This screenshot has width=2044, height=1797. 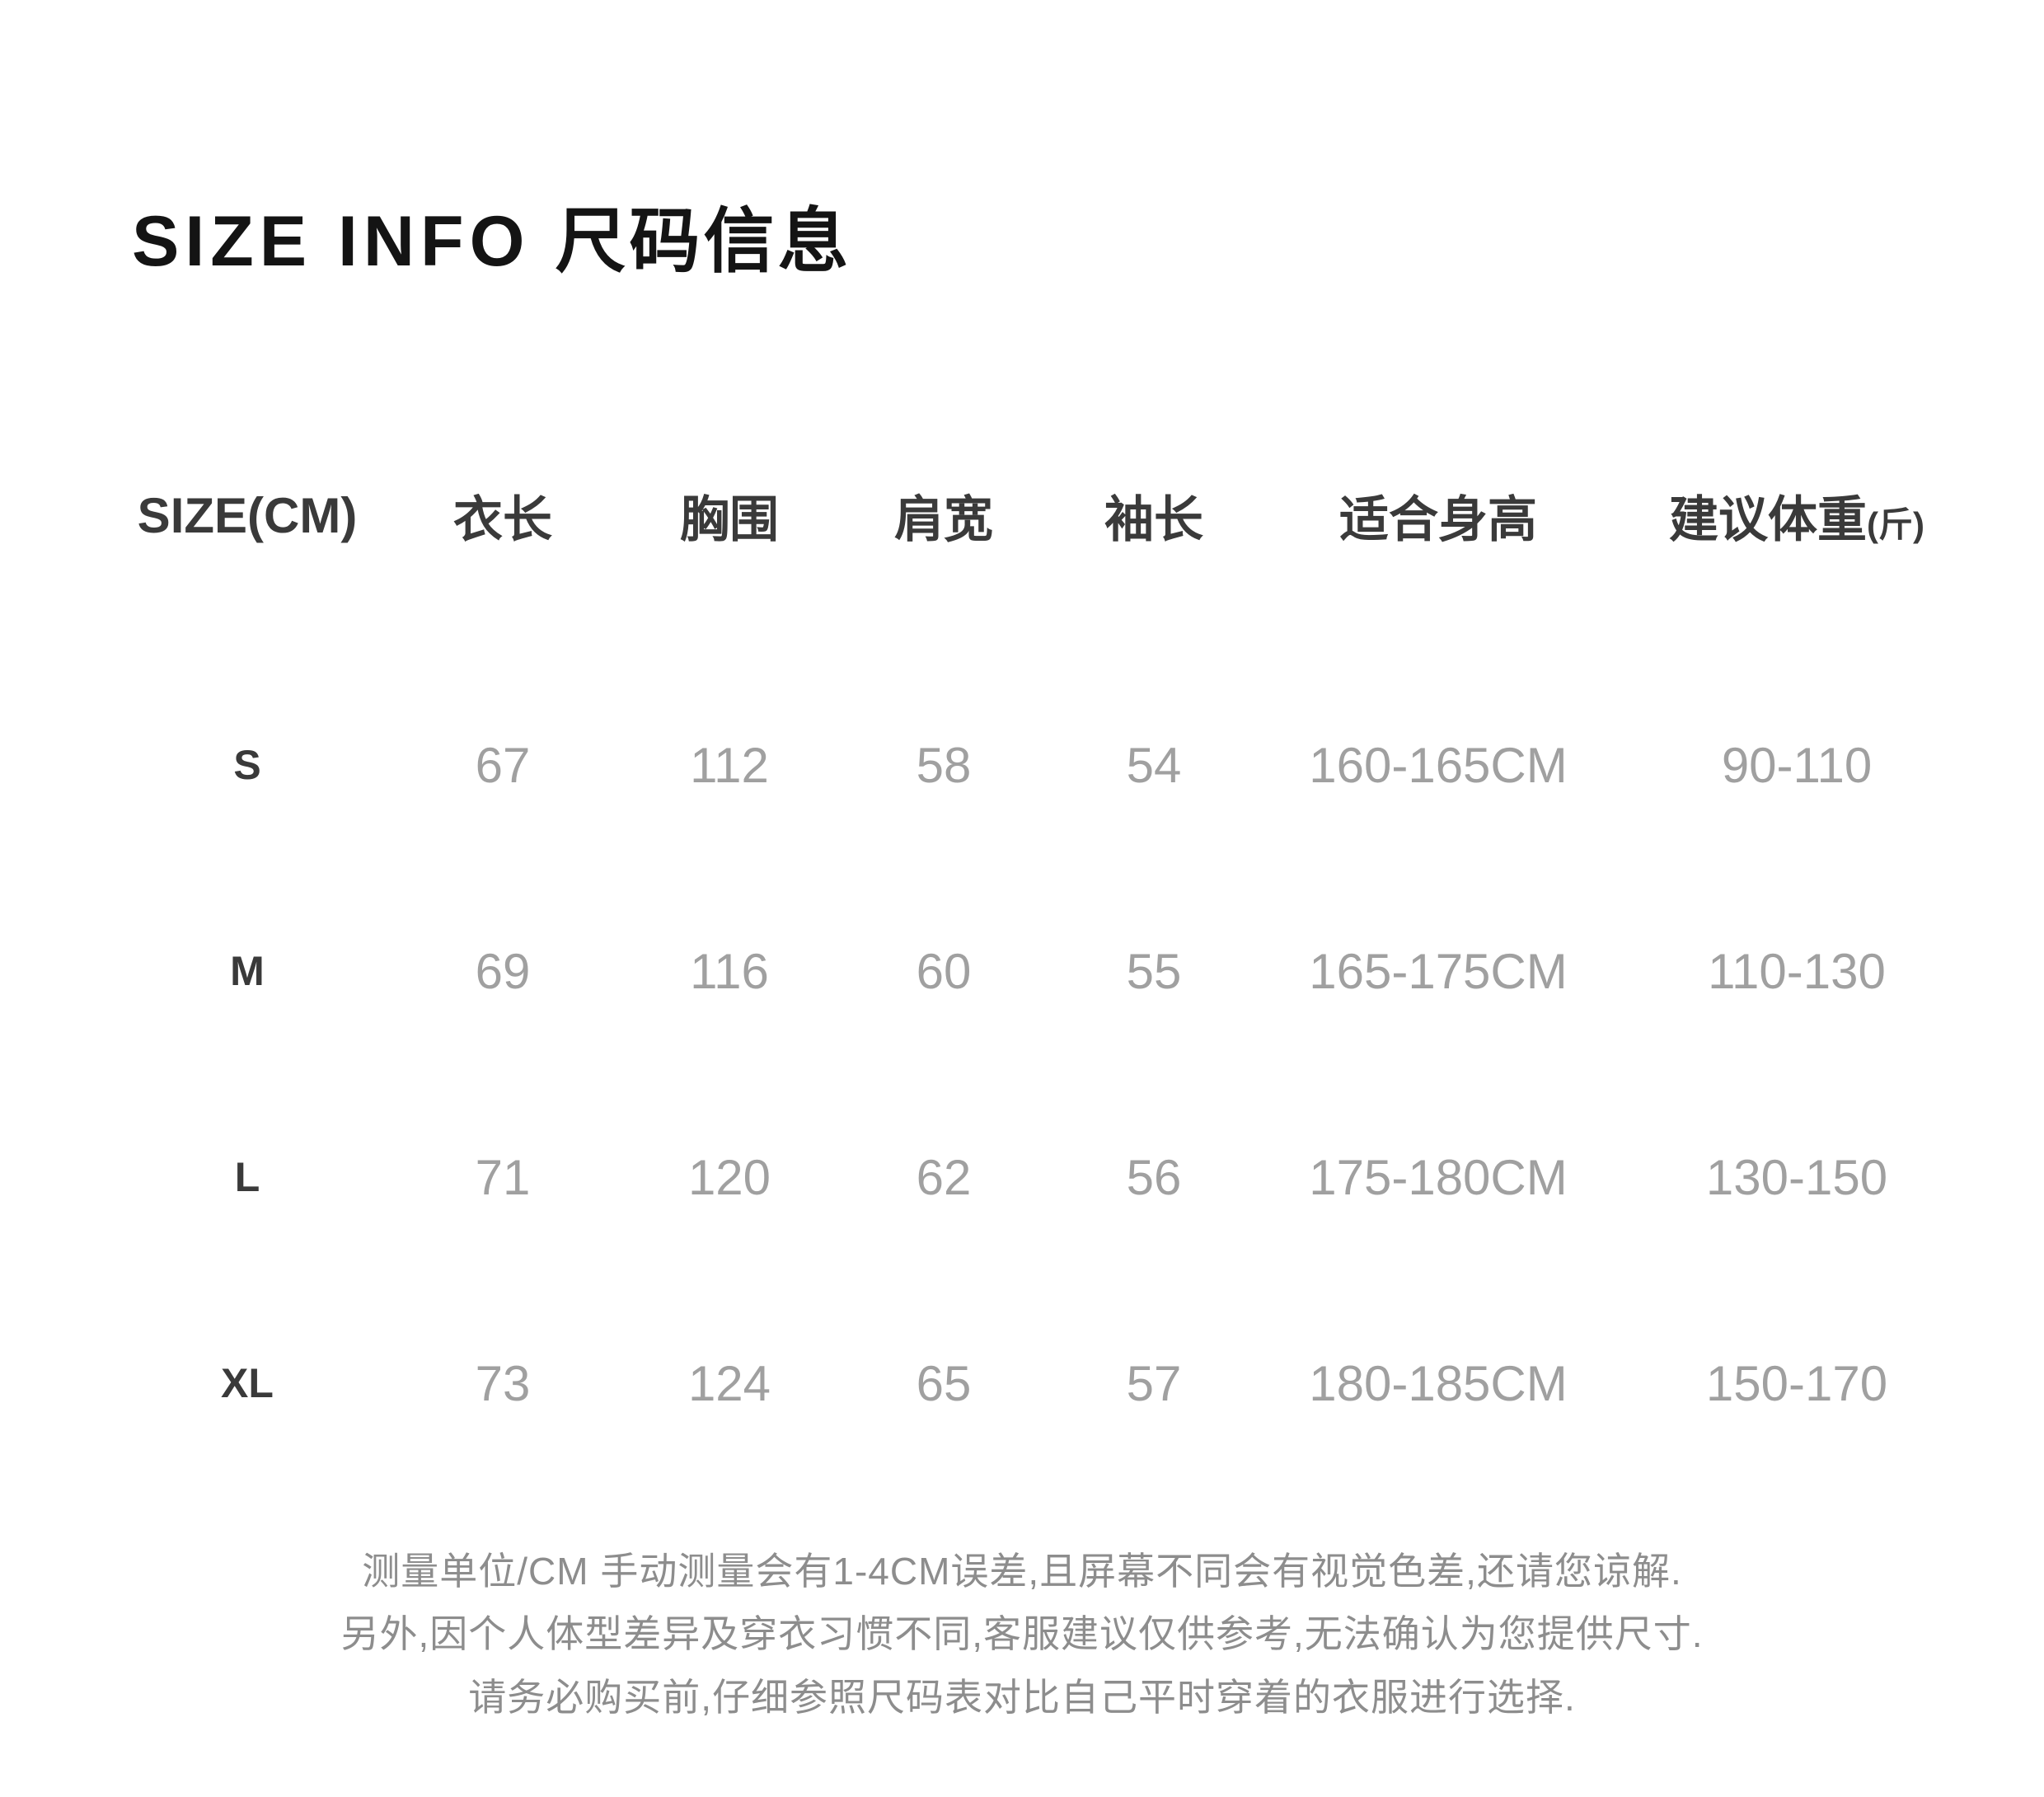 What do you see at coordinates (944, 1383) in the screenshot?
I see `value-cell-shoulder: 65` at bounding box center [944, 1383].